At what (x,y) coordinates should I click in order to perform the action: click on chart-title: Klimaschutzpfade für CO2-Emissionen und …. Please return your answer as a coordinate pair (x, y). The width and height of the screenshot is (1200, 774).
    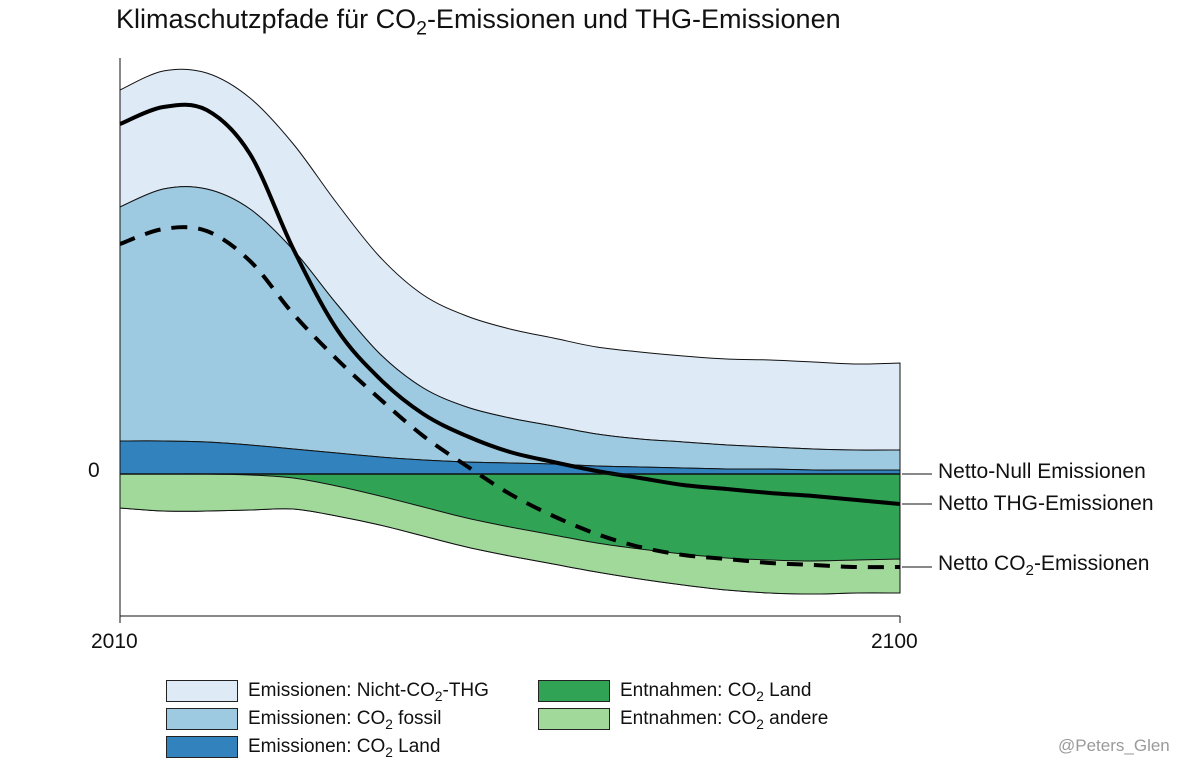
    Looking at the image, I should click on (478, 22).